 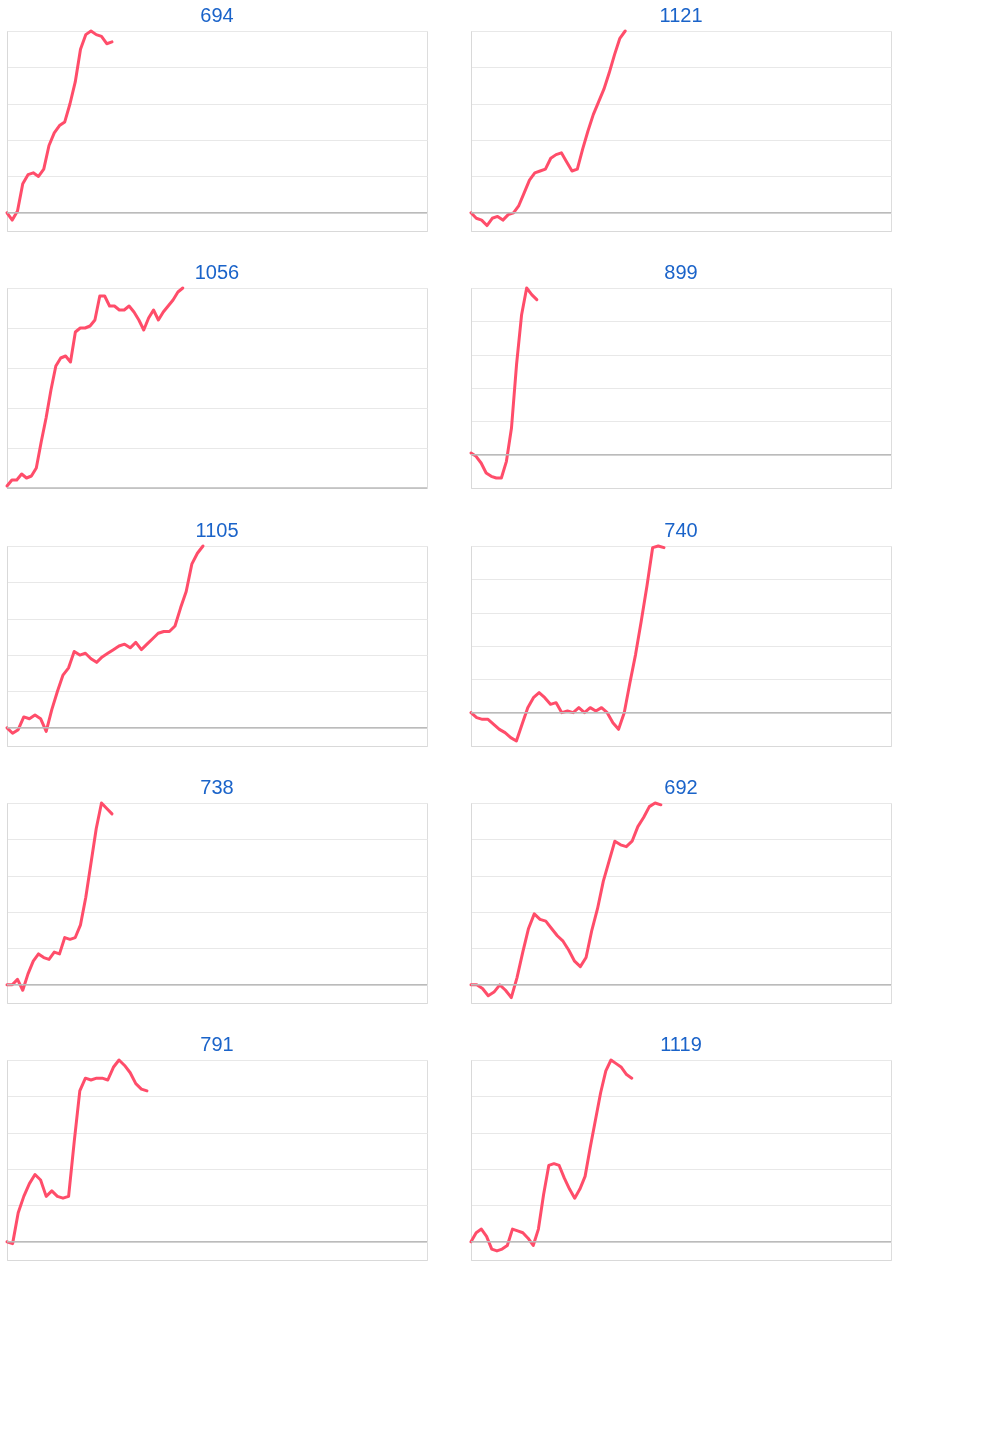 What do you see at coordinates (217, 271) in the screenshot?
I see `chart-title: 1056` at bounding box center [217, 271].